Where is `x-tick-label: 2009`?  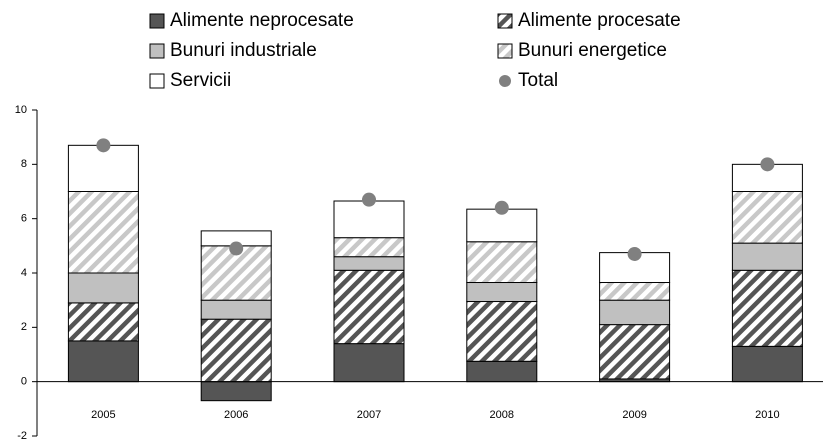
x-tick-label: 2009 is located at coordinates (634, 415).